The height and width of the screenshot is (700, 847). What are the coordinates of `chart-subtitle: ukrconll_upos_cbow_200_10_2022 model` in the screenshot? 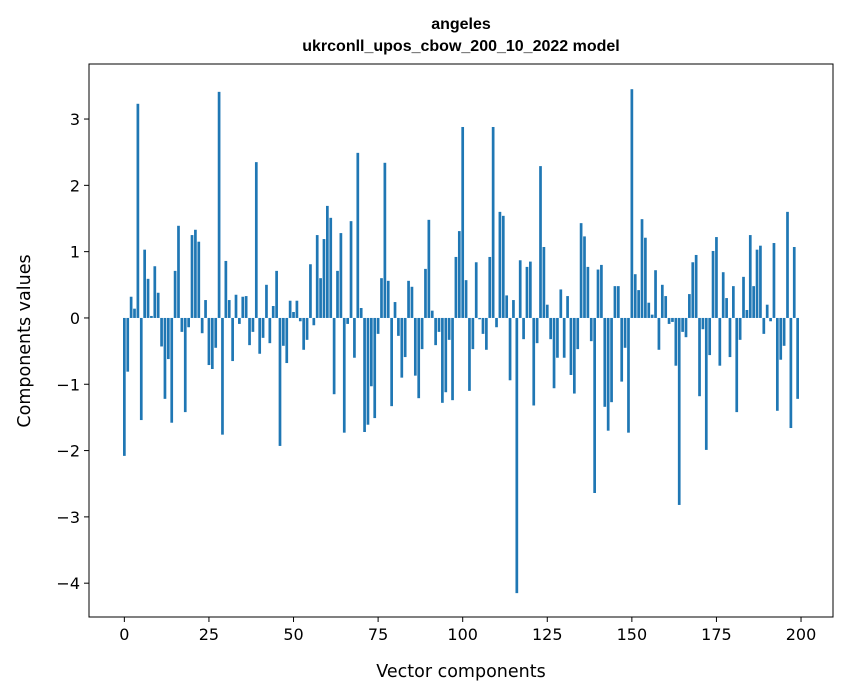 It's located at (460, 46).